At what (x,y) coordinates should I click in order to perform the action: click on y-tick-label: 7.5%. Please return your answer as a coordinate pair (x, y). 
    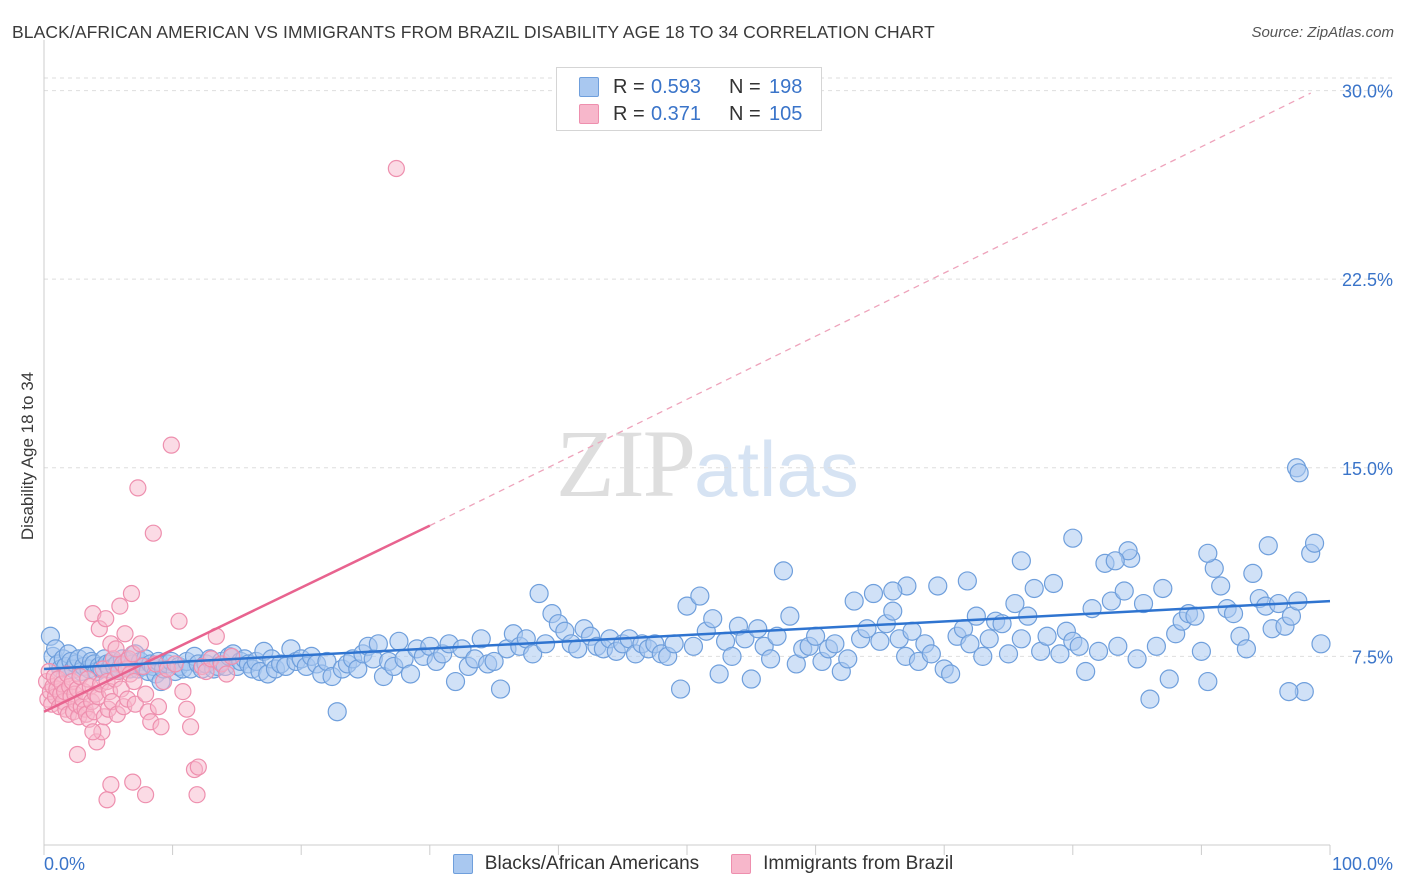
    Looking at the image, I should click on (1372, 657).